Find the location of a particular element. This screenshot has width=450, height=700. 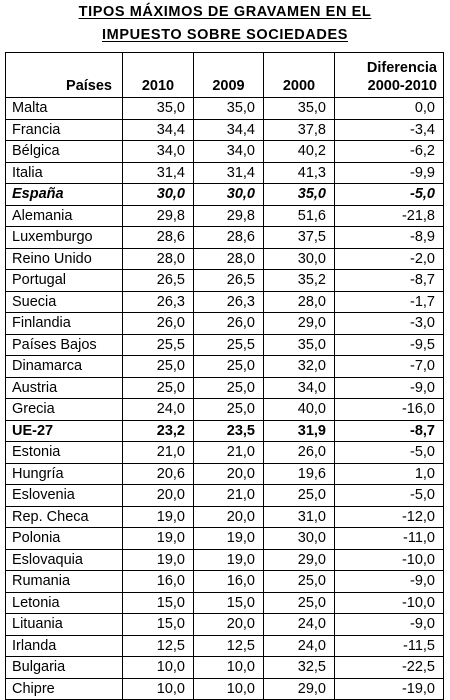

table-row: Suecia 26,3 26,3 28,0 -1,7 is located at coordinates (224, 301).